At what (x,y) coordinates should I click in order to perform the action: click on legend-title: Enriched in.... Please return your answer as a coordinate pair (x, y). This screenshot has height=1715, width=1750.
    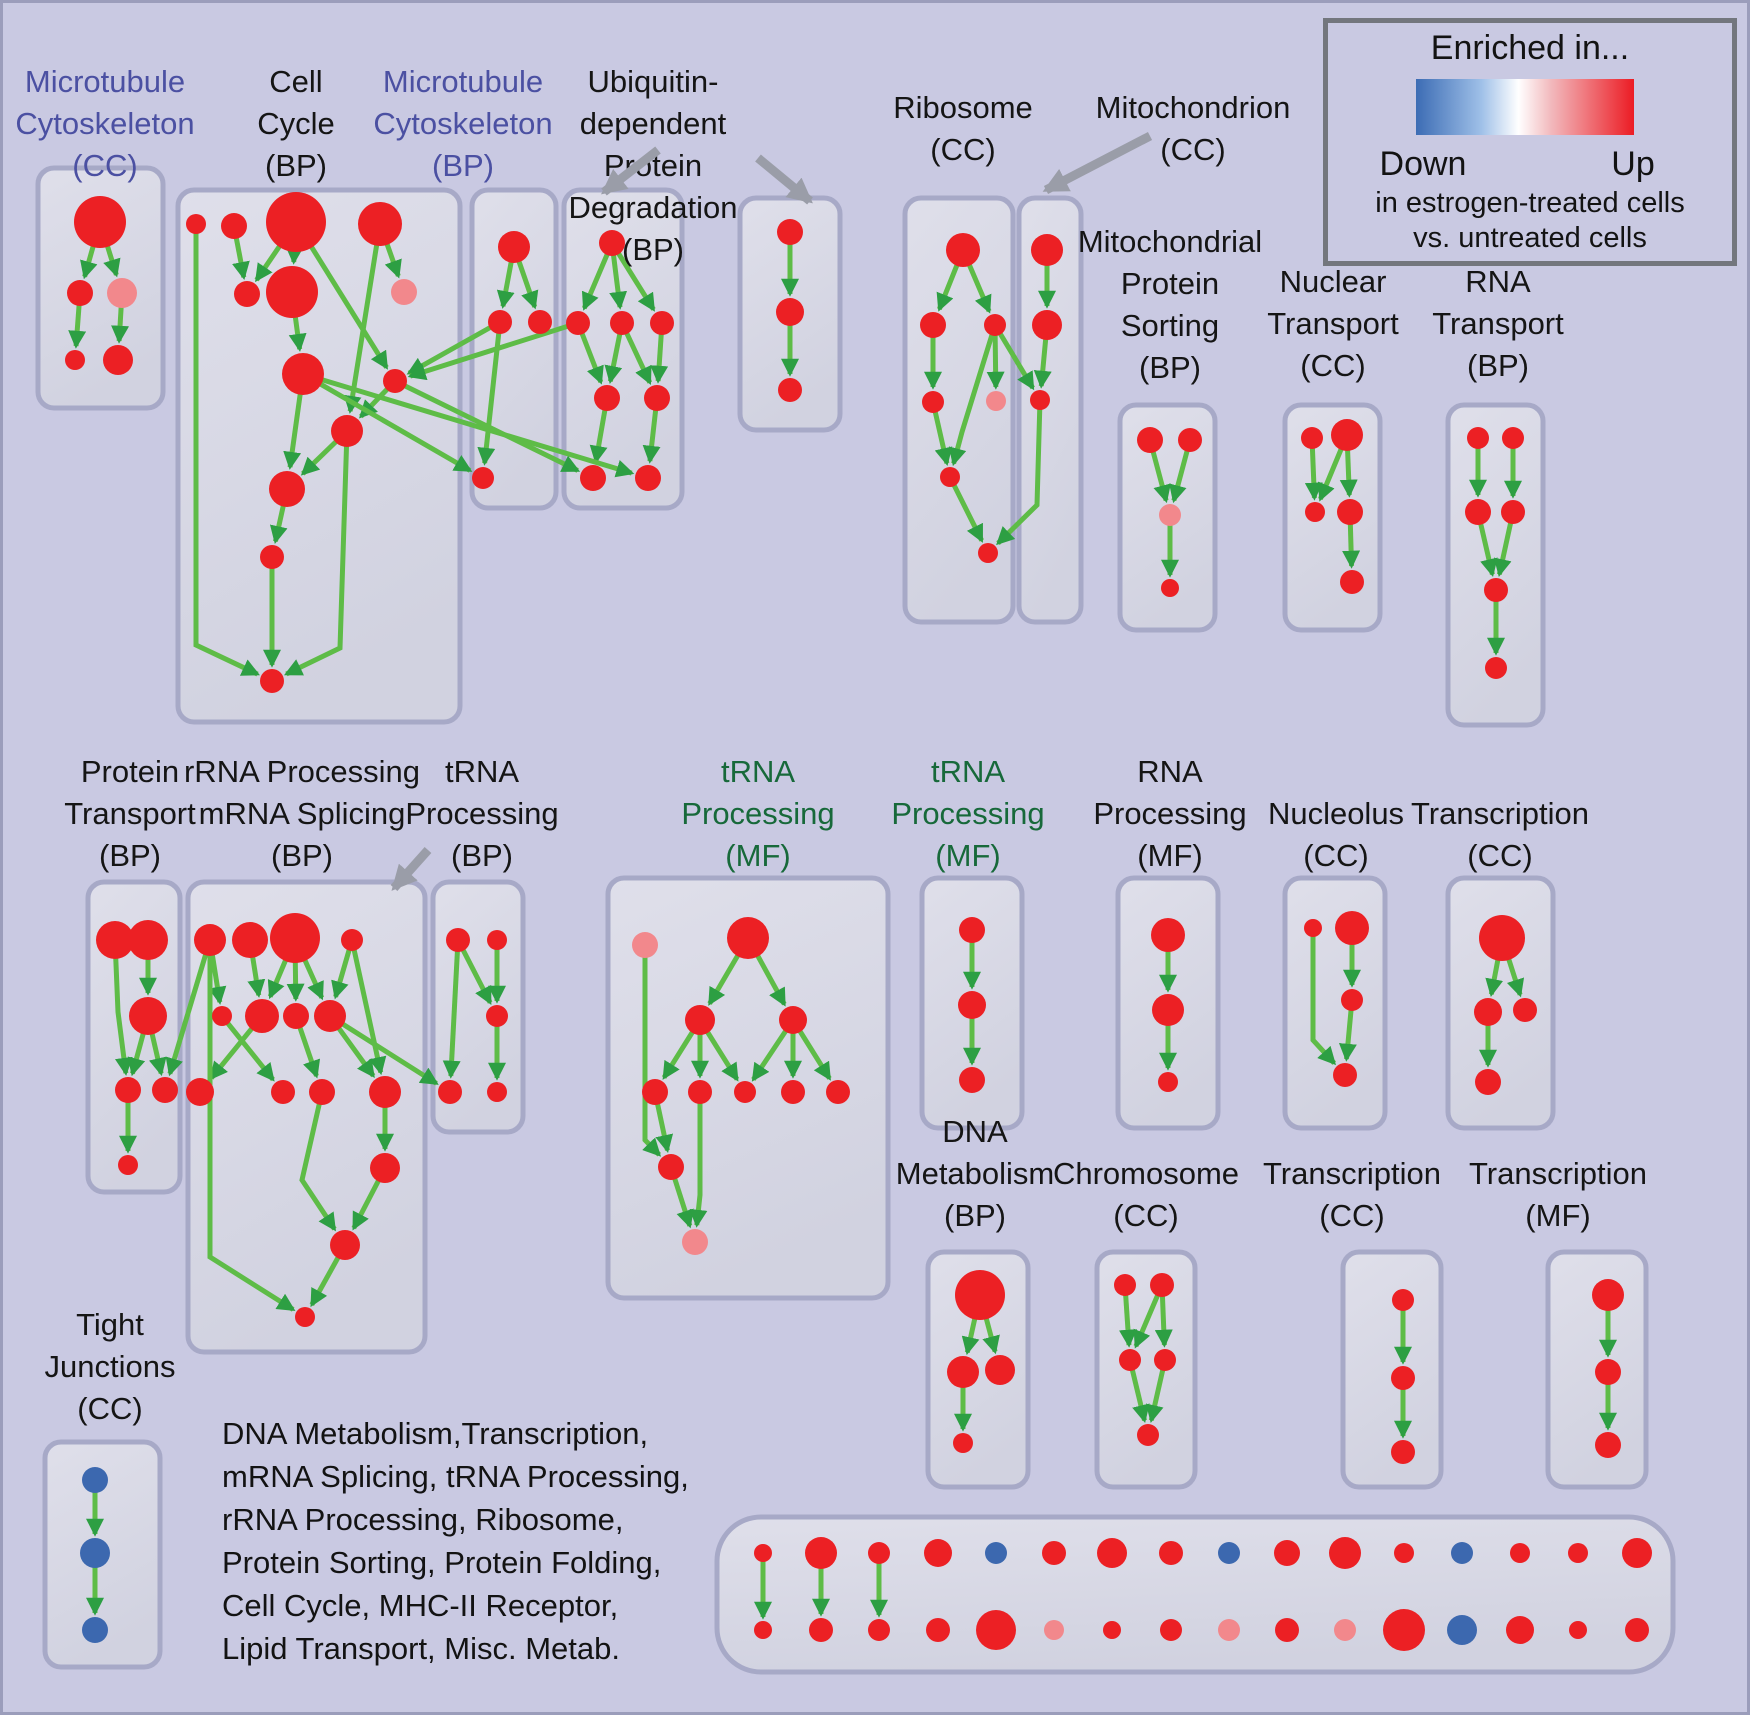
    Looking at the image, I should click on (1530, 48).